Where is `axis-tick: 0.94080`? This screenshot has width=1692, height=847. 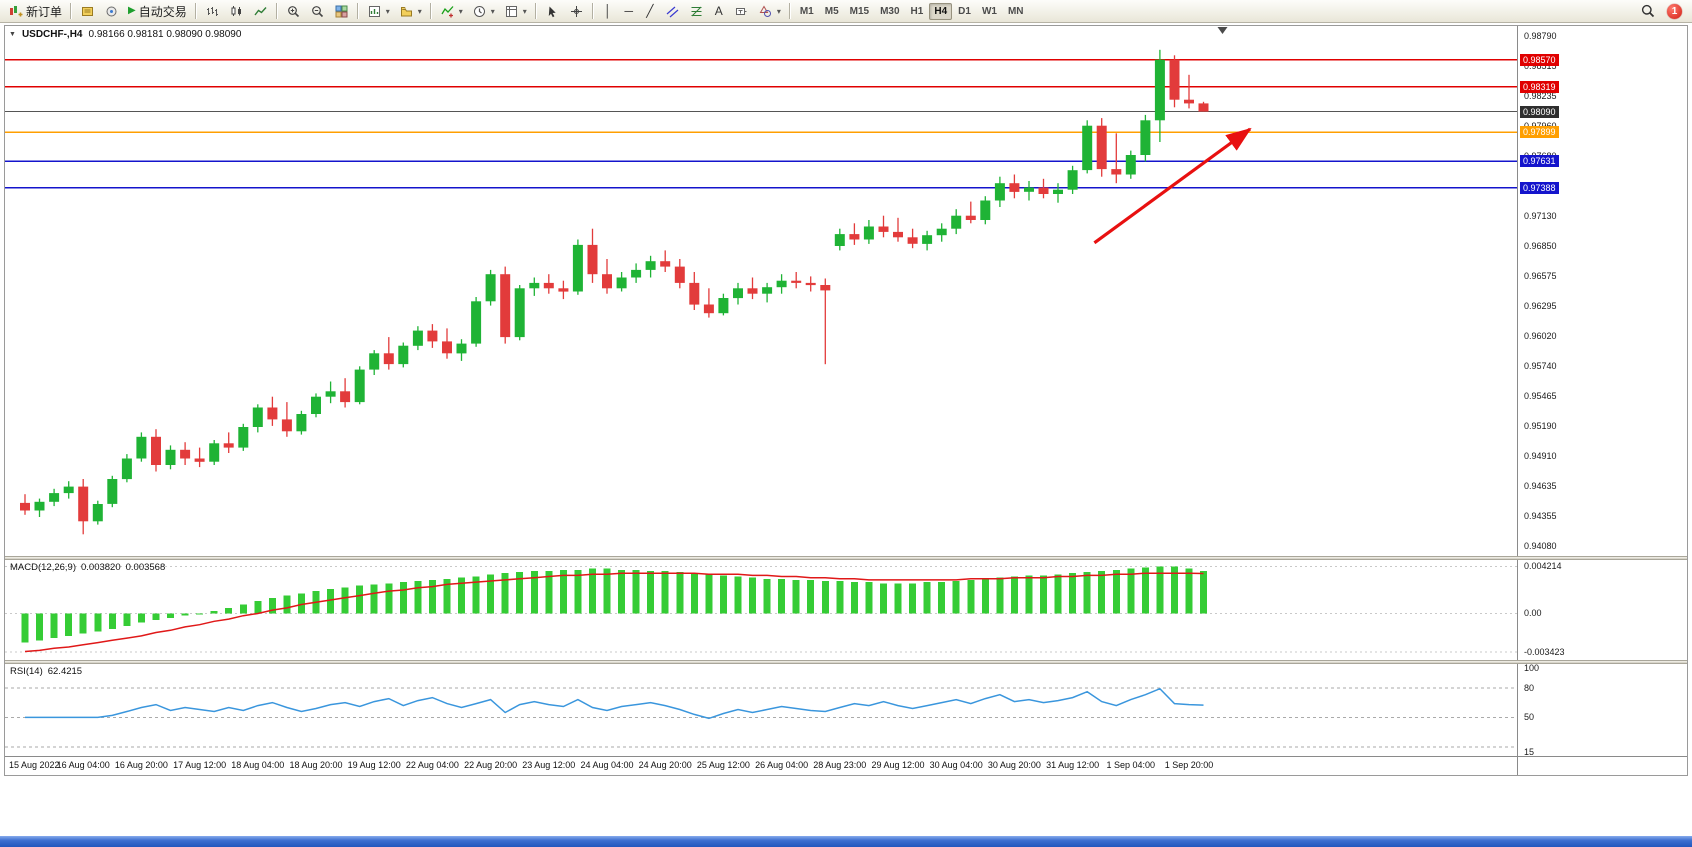
axis-tick: 0.94080 is located at coordinates (1540, 546).